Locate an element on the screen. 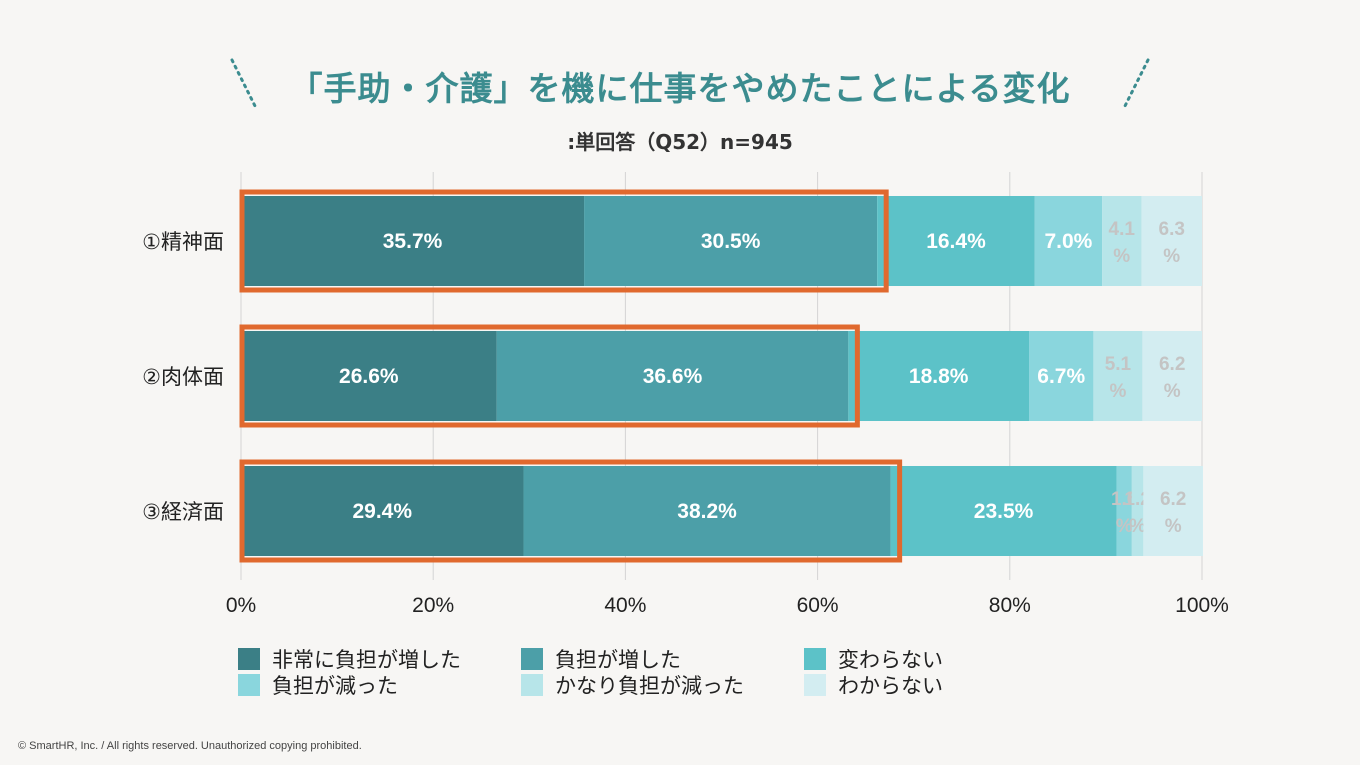 The height and width of the screenshot is (765, 1360). legend-label: わからない is located at coordinates (890, 686).